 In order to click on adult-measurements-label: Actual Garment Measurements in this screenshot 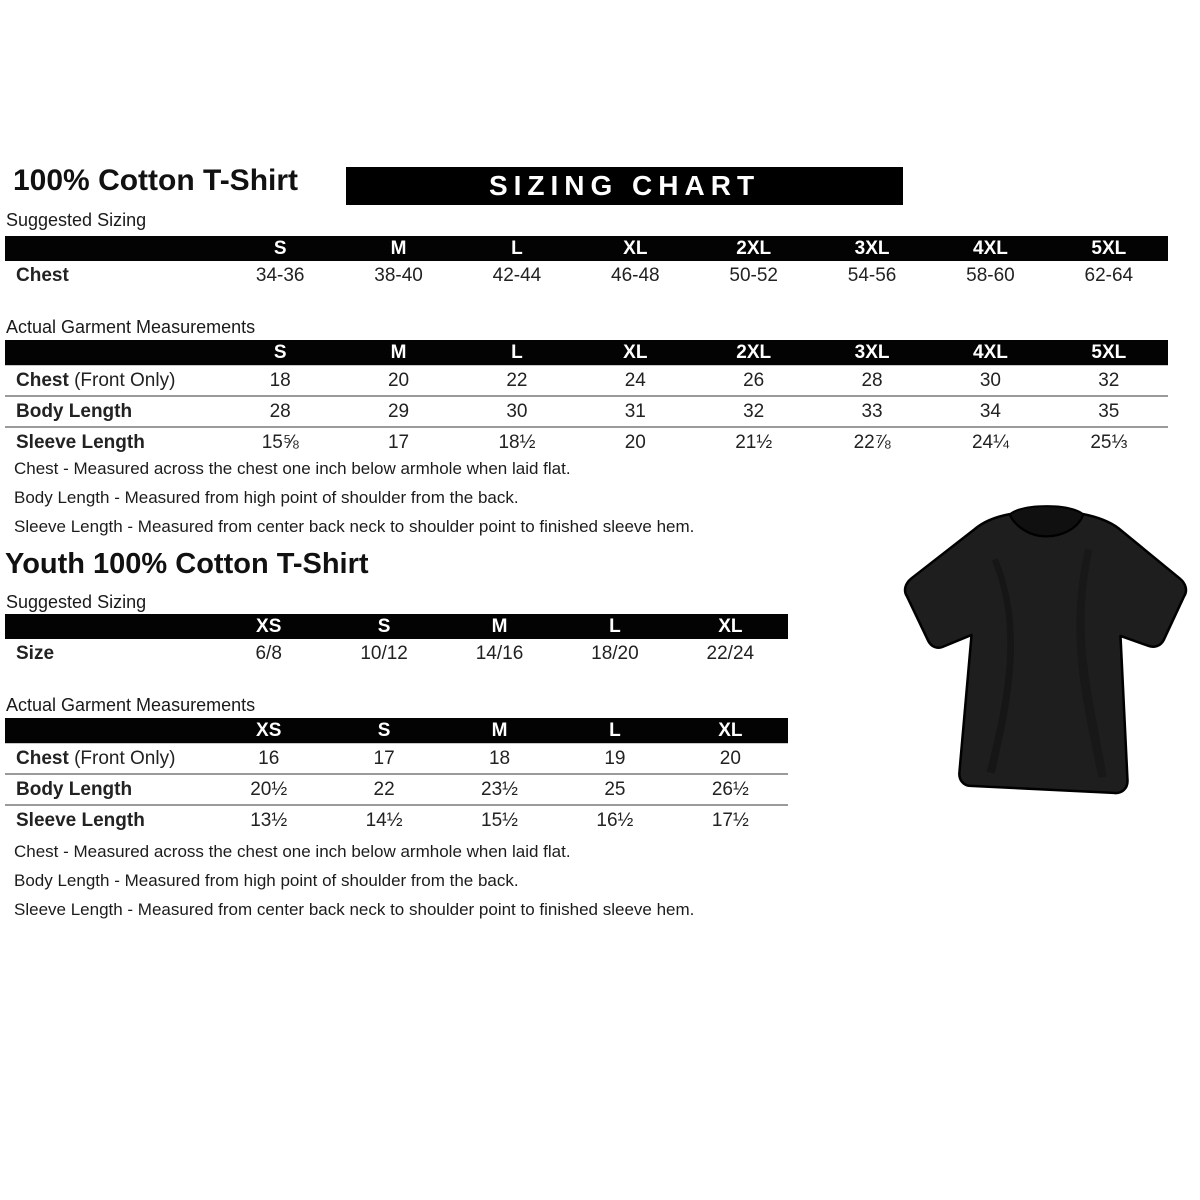, I will do `click(131, 327)`.